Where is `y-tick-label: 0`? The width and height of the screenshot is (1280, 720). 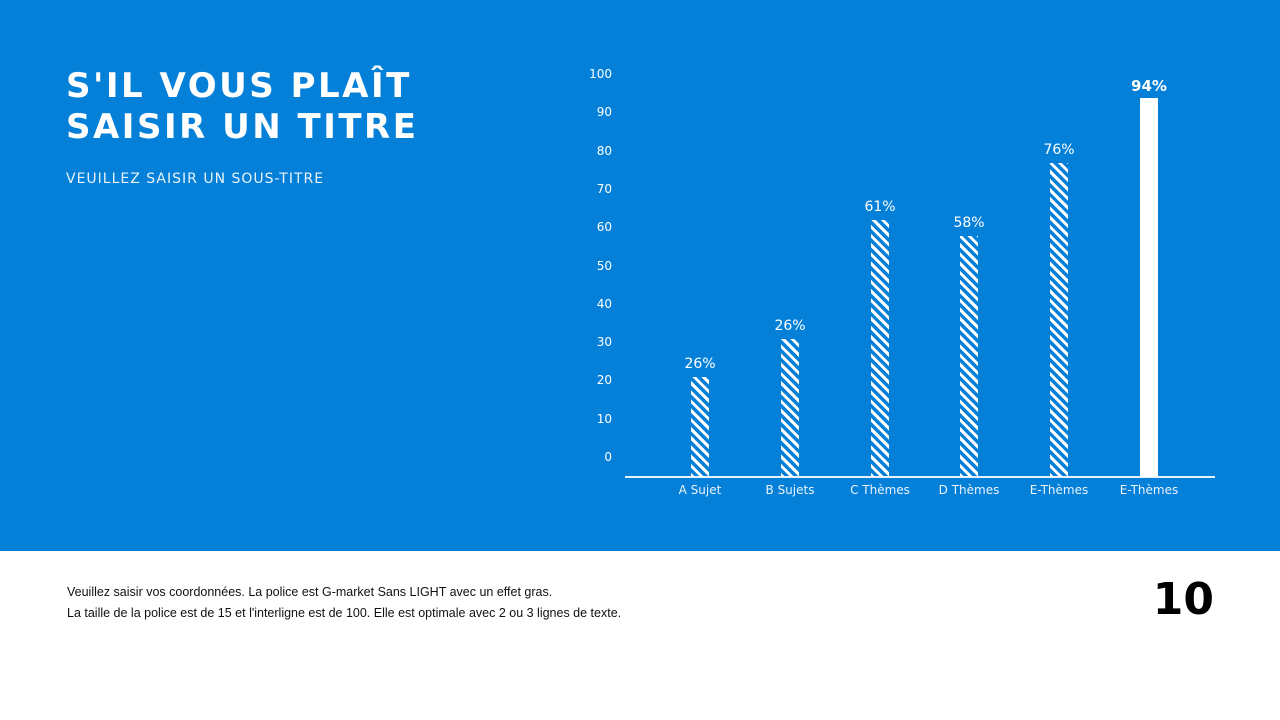 y-tick-label: 0 is located at coordinates (608, 457).